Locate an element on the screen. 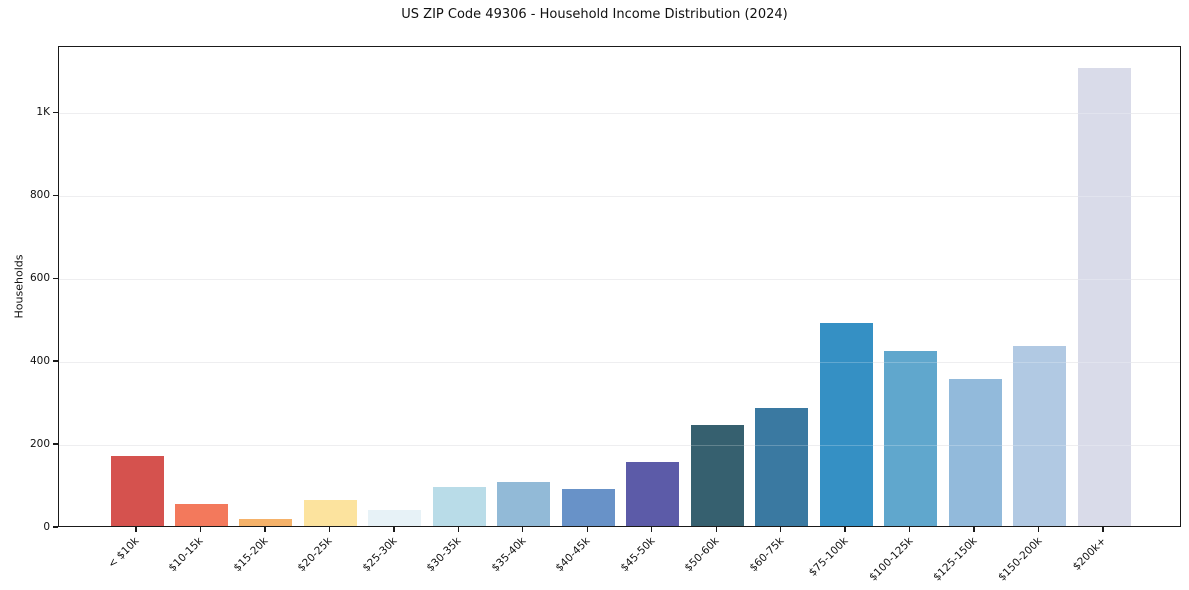 The height and width of the screenshot is (590, 1189). bar-$50-60k is located at coordinates (717, 475).